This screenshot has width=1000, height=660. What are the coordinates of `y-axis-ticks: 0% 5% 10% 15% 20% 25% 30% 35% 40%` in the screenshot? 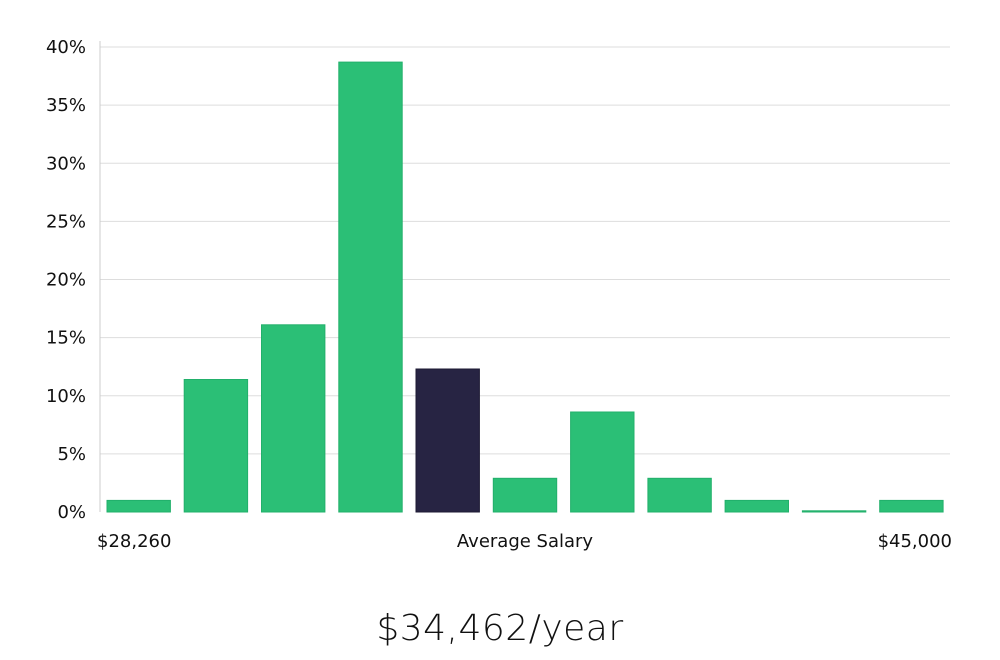 It's located at (66, 280).